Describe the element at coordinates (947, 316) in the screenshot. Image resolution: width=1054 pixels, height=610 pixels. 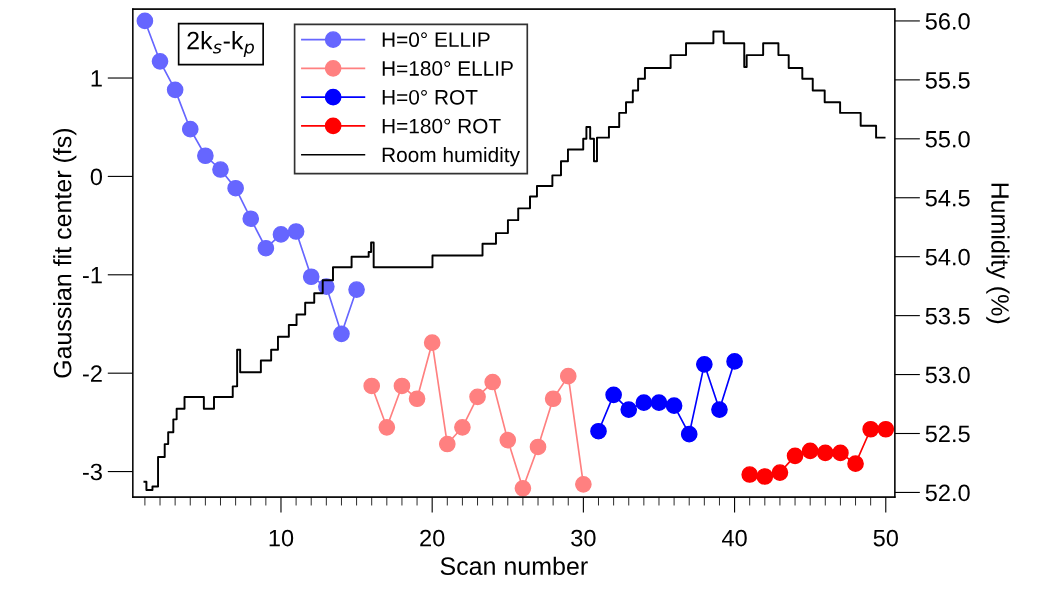
I see `y2-tick-label: 53.5` at that location.